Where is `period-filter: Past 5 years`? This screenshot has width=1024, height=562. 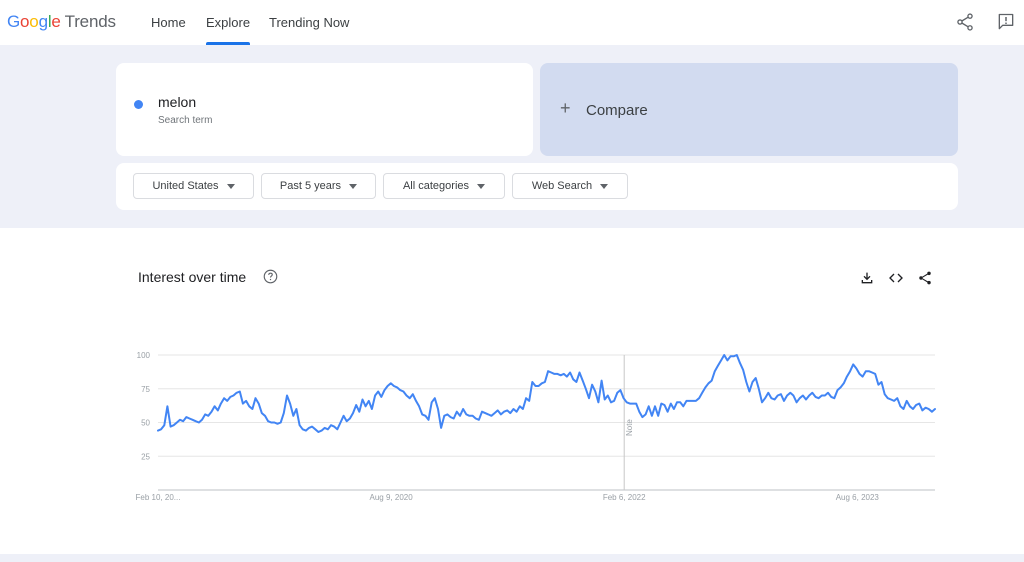
period-filter: Past 5 years is located at coordinates (318, 186).